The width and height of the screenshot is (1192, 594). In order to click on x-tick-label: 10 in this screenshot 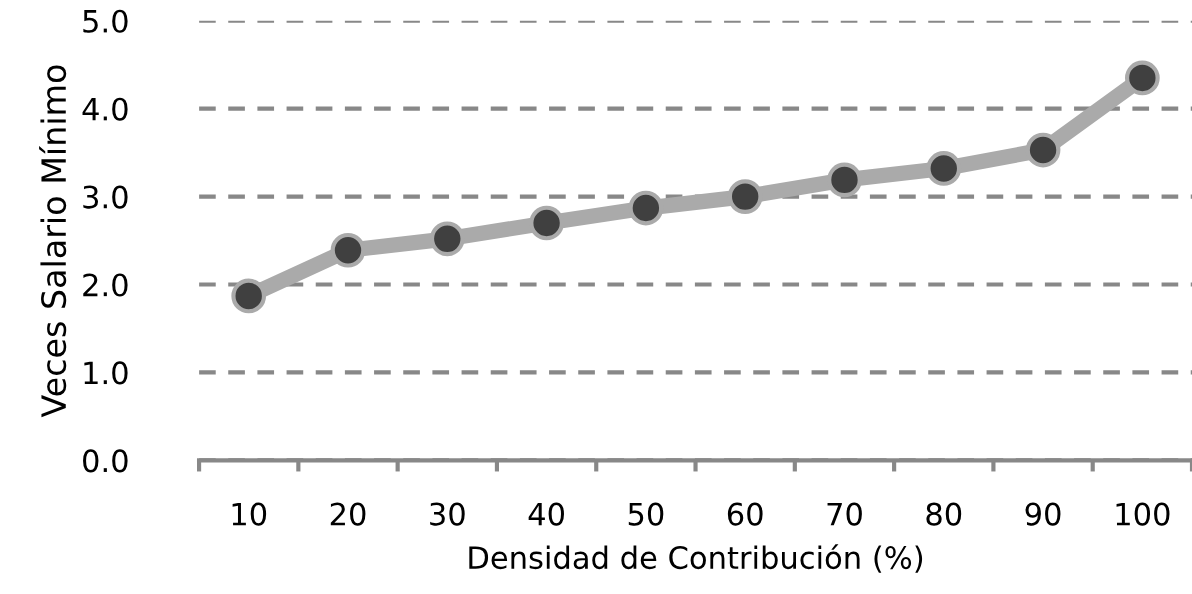, I will do `click(249, 514)`.